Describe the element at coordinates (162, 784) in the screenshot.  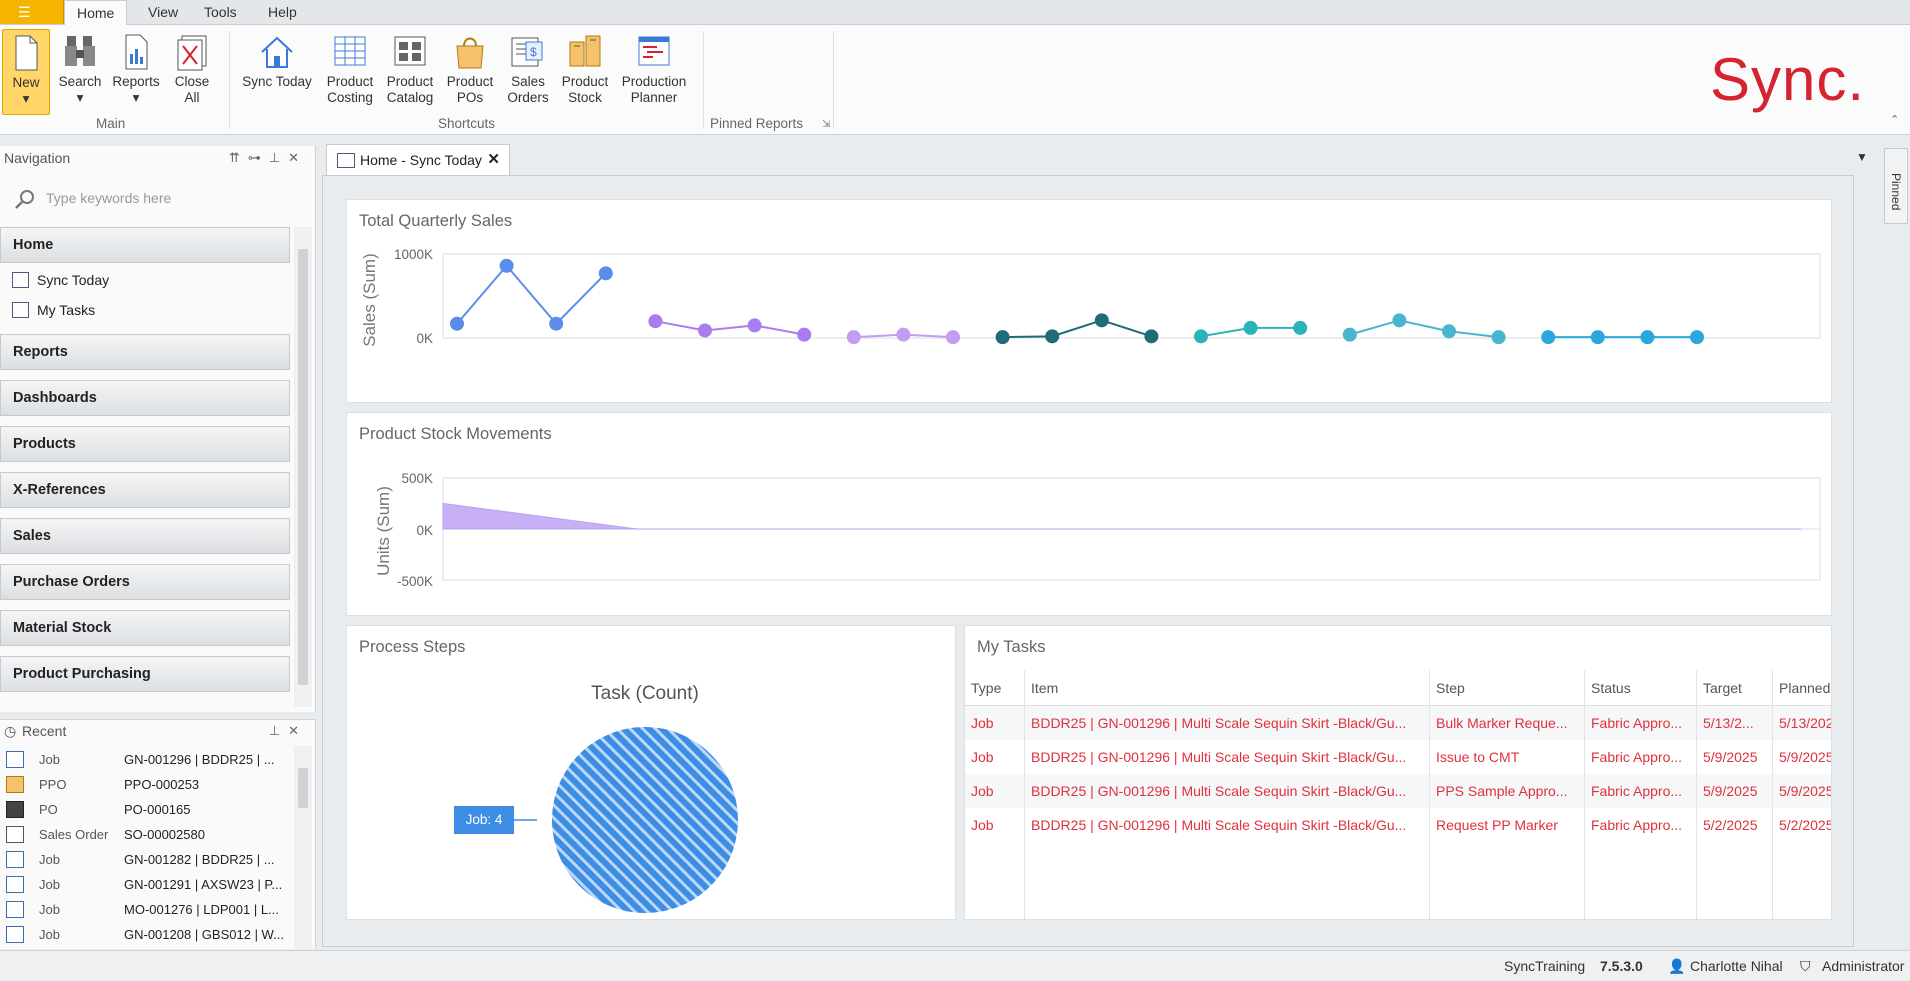
I see `recent-value: PPO-000253` at that location.